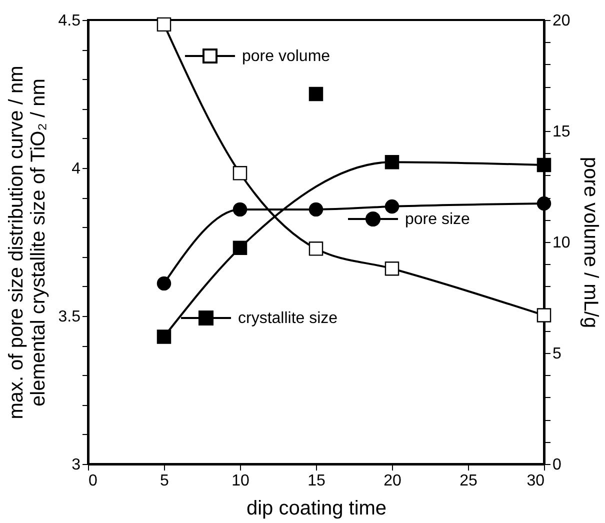 The width and height of the screenshot is (605, 523). What do you see at coordinates (69, 317) in the screenshot?
I see `y-tick-label: 3.5` at bounding box center [69, 317].